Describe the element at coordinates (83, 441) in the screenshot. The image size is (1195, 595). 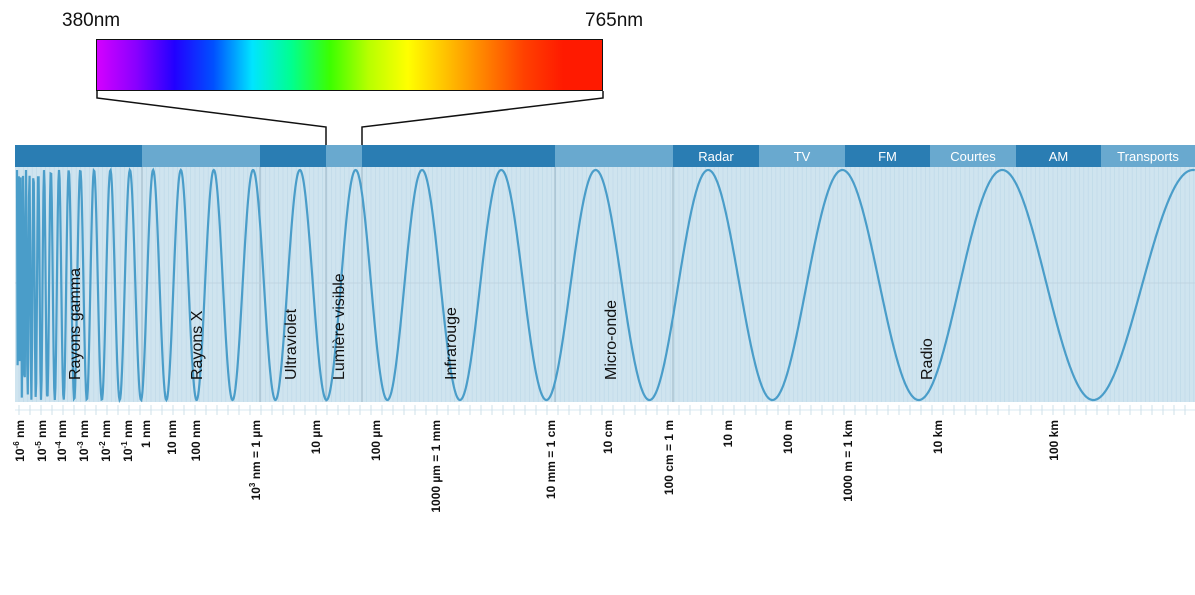
I see `tick-label: 10-3 nm` at that location.